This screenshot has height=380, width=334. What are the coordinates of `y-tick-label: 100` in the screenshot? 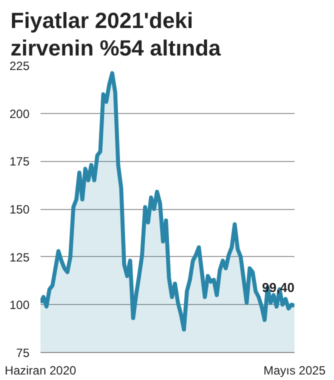 It's located at (19, 305).